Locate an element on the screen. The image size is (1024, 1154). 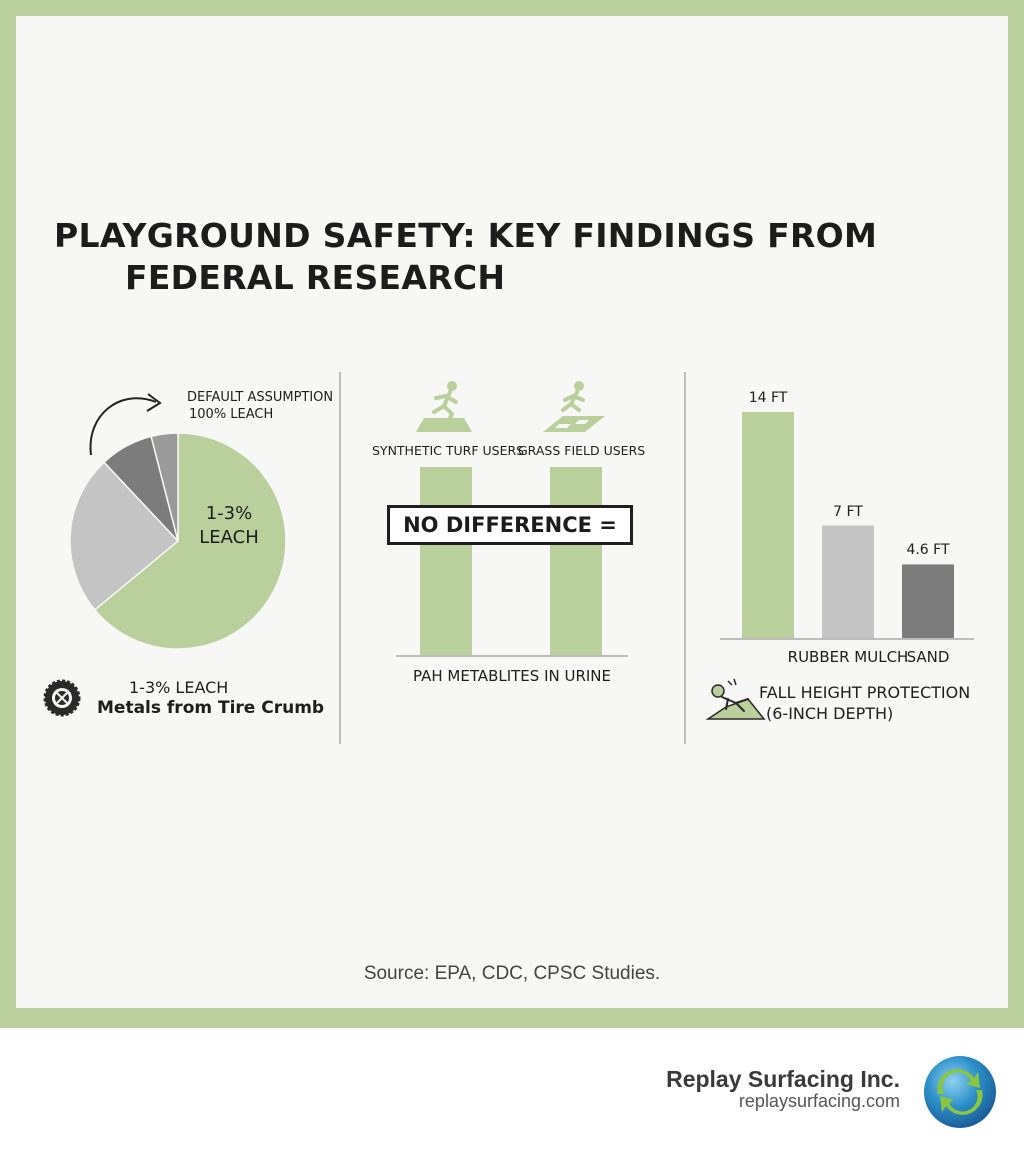
panel-divider-left is located at coordinates (340, 558).